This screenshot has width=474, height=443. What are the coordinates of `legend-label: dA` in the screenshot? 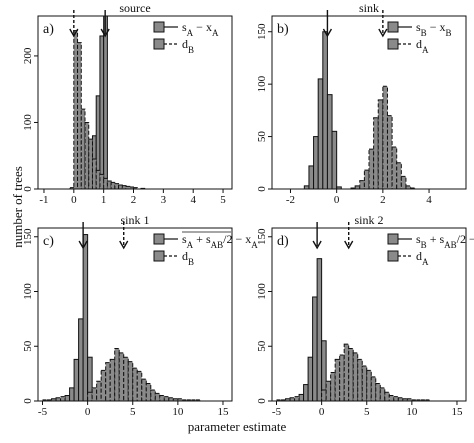 It's located at (422, 46).